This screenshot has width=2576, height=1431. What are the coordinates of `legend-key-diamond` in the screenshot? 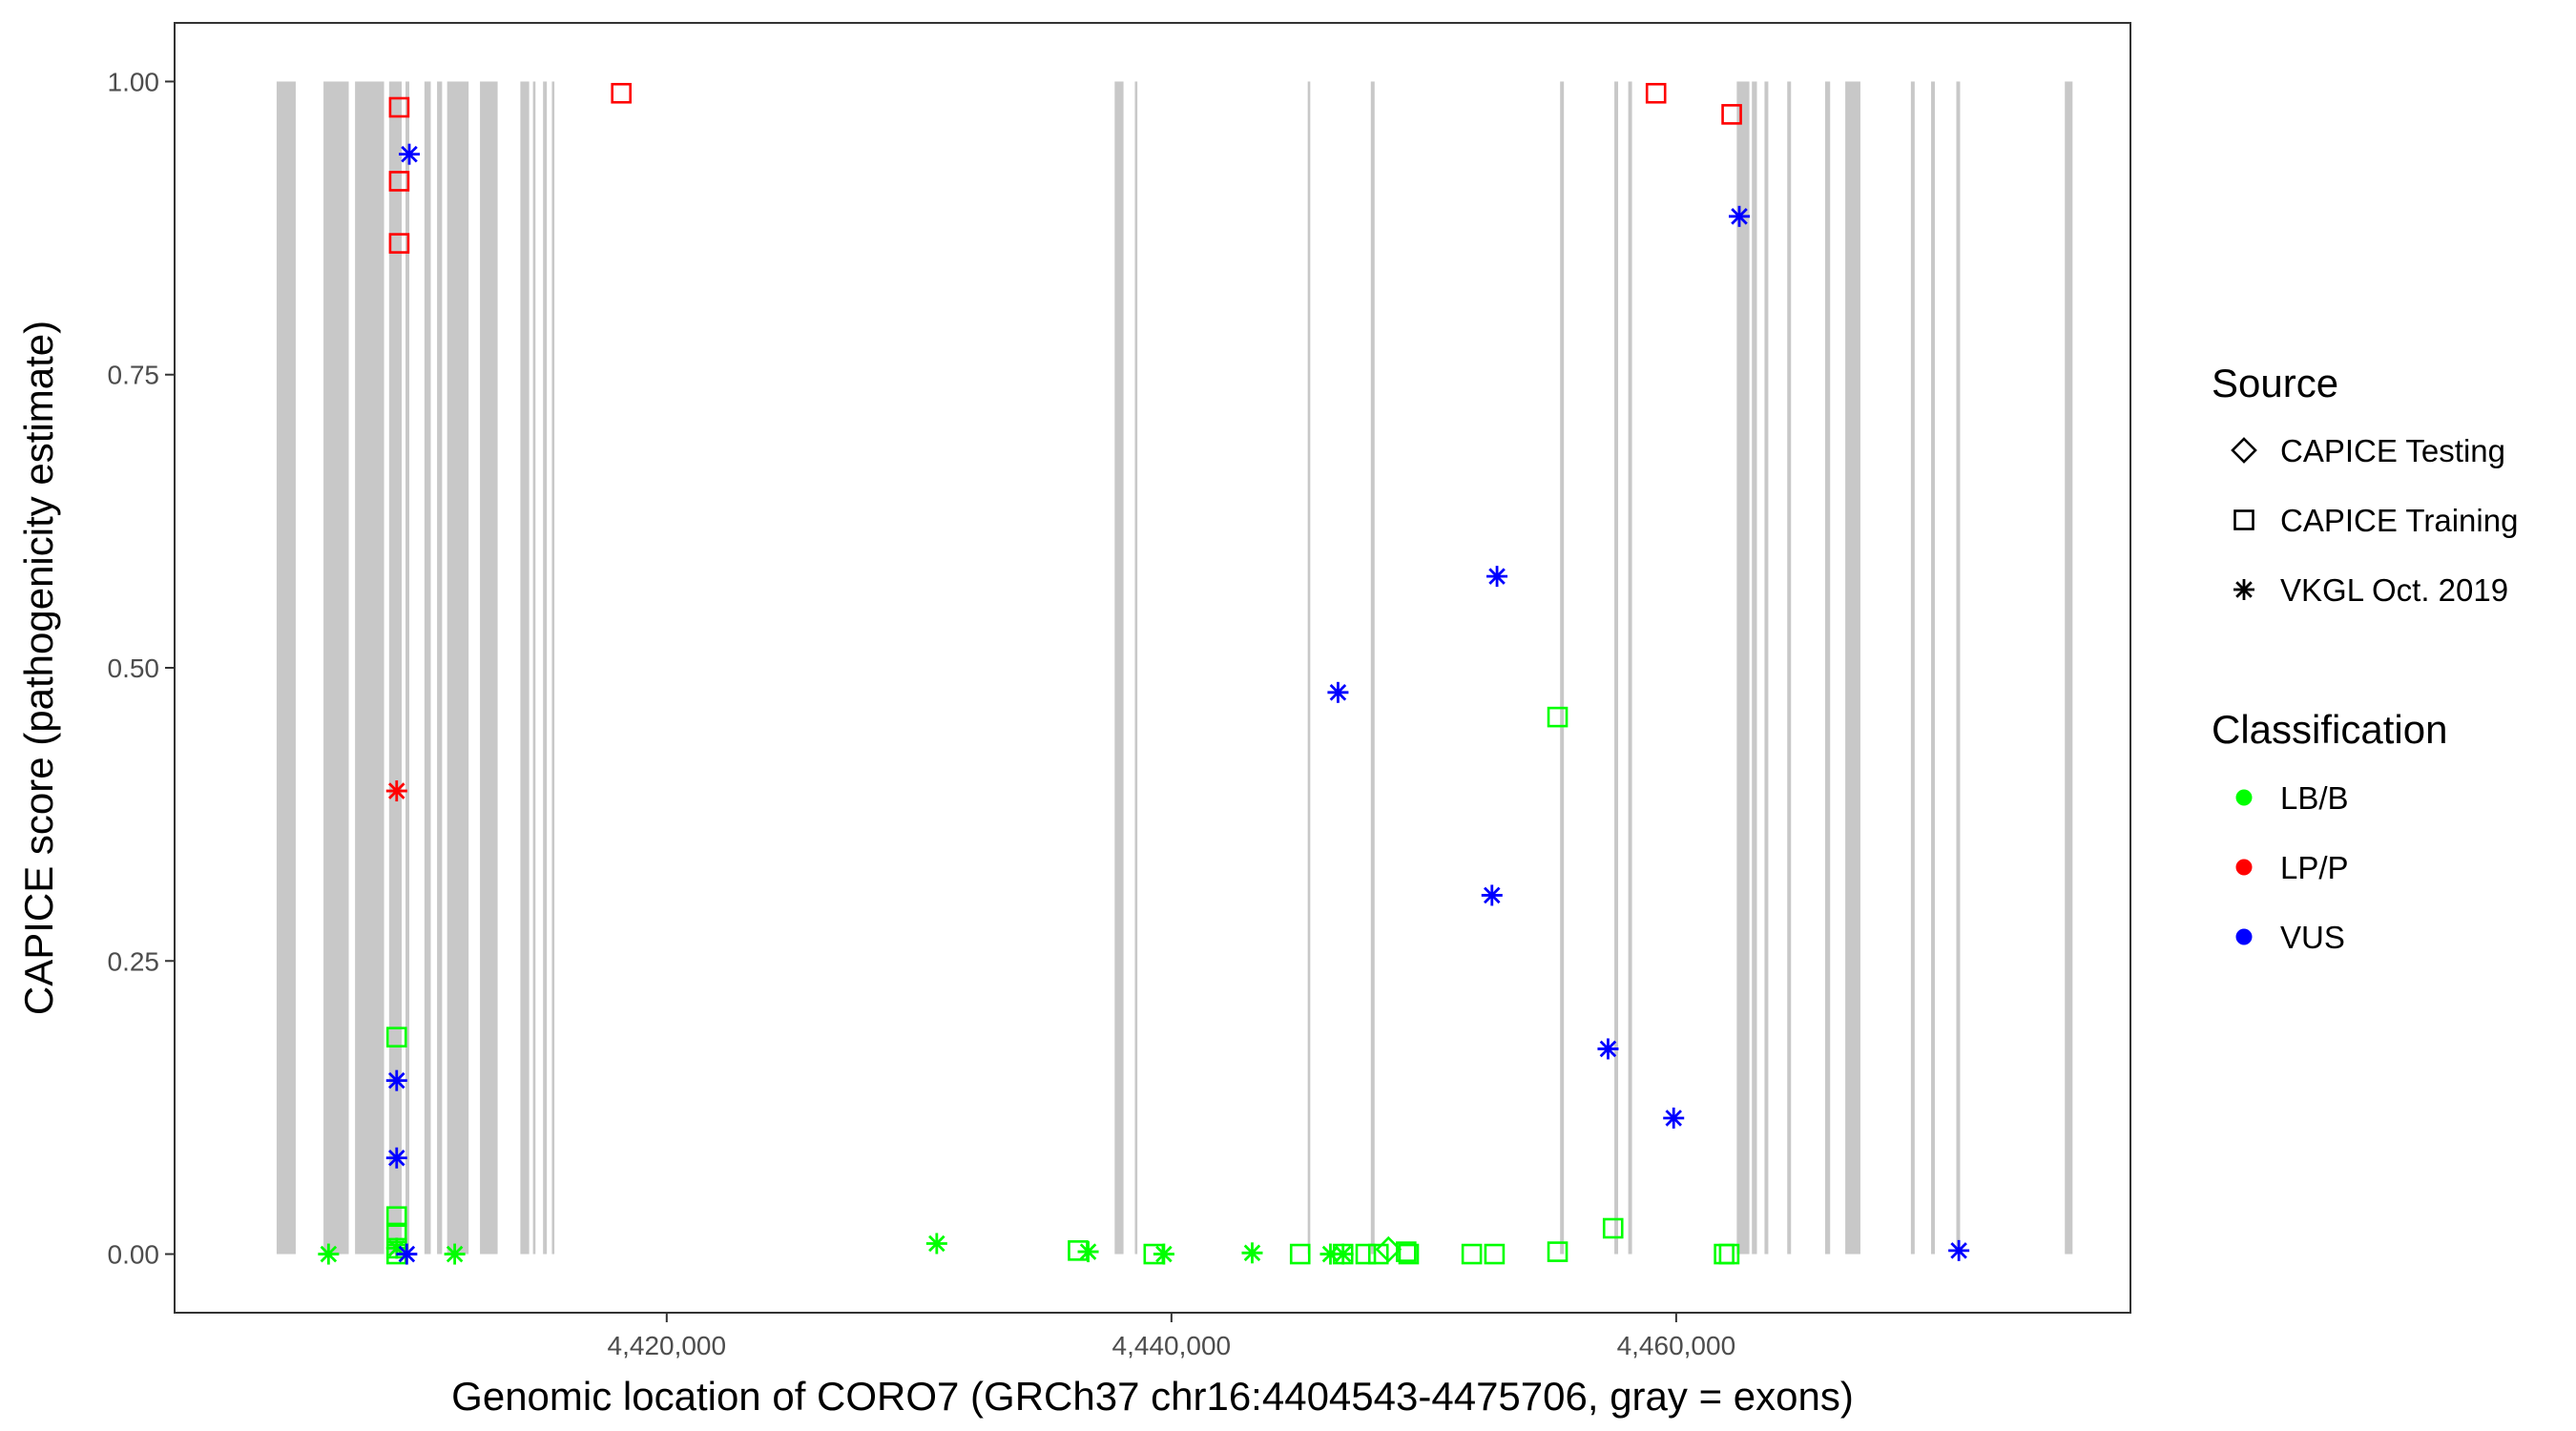 It's located at (2244, 450).